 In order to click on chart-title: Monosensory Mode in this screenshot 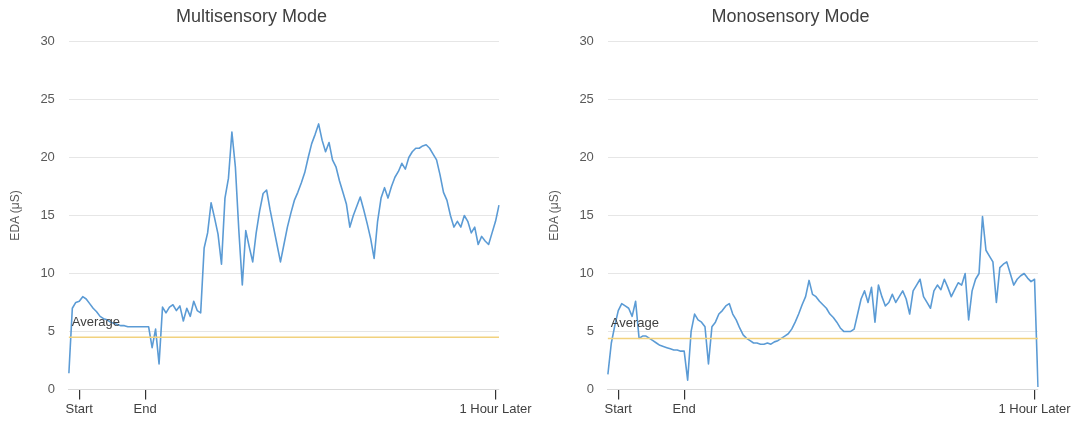, I will do `click(790, 15)`.